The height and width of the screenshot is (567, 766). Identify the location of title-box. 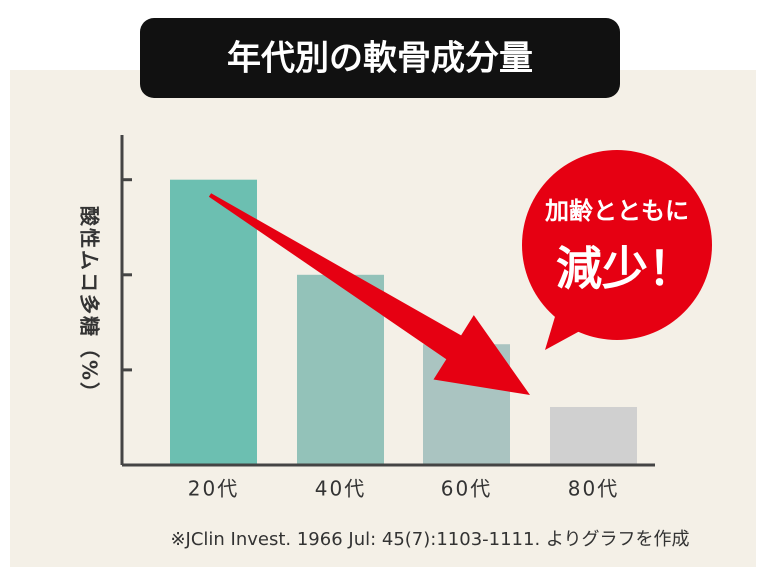
(380, 58).